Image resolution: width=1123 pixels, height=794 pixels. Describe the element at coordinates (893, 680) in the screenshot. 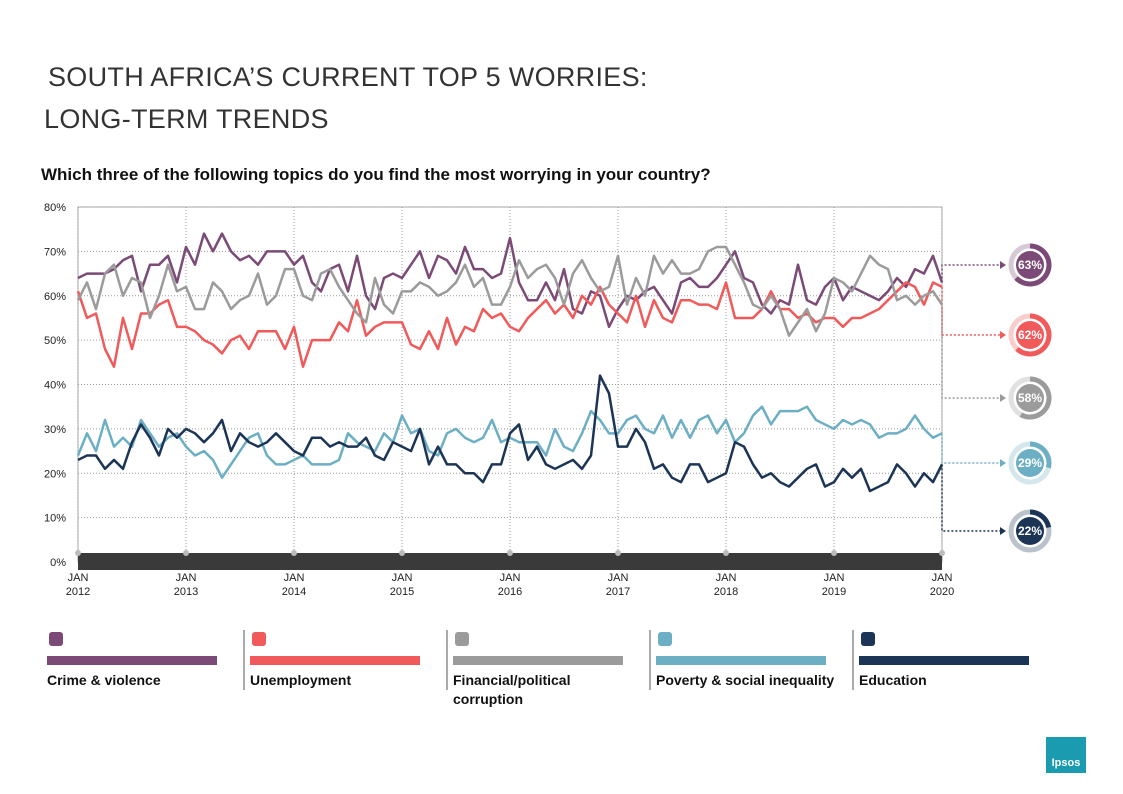

I see `legend-label: Education` at that location.